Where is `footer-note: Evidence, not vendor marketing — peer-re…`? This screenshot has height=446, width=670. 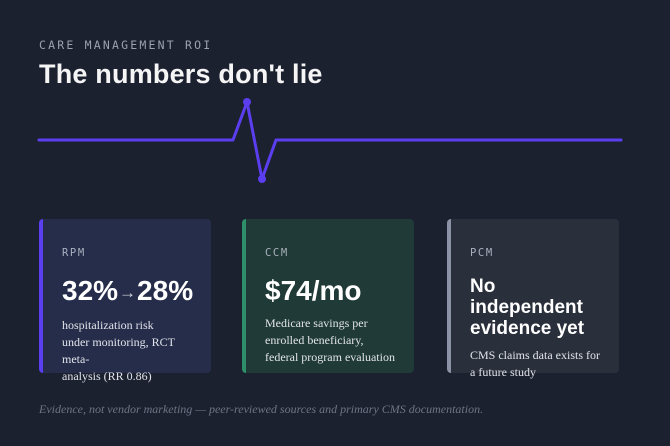 footer-note: Evidence, not vendor marketing — peer-re… is located at coordinates (261, 409).